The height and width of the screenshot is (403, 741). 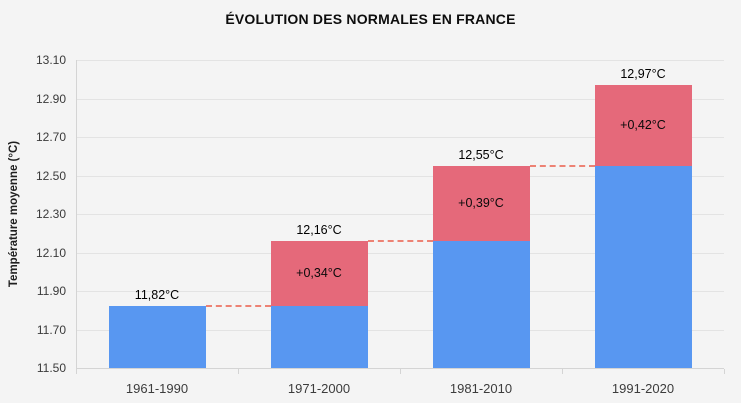 I want to click on y-tick-label: 12.70, so click(x=50, y=137).